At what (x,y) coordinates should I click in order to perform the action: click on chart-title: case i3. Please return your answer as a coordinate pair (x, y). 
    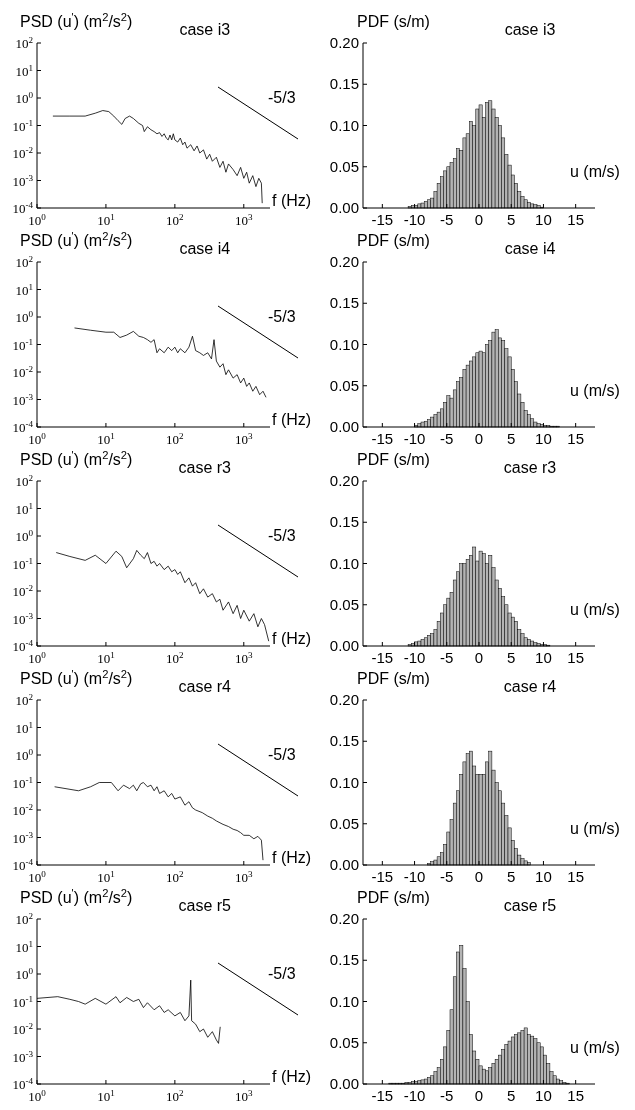
    Looking at the image, I should click on (530, 29).